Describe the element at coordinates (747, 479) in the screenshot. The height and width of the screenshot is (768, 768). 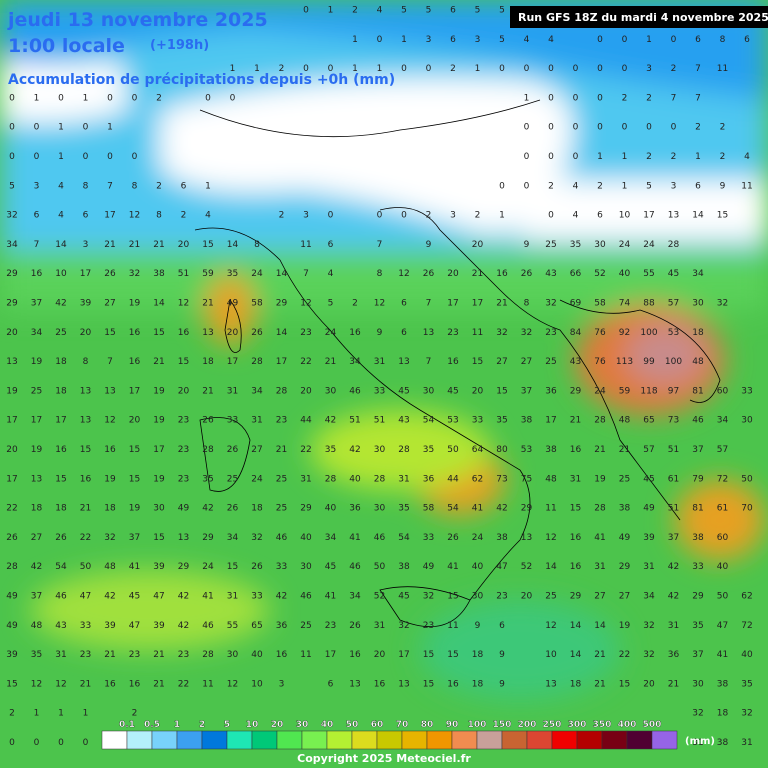
I see `grid-value: 50` at that location.